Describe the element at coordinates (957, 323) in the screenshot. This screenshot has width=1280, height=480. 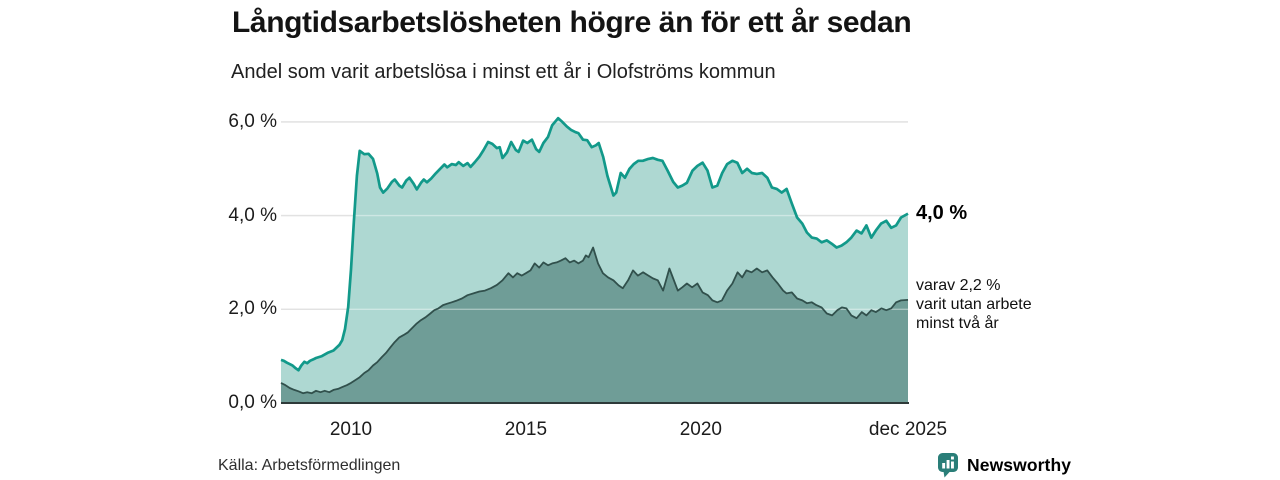
I see `series2-note-line: minst två år` at that location.